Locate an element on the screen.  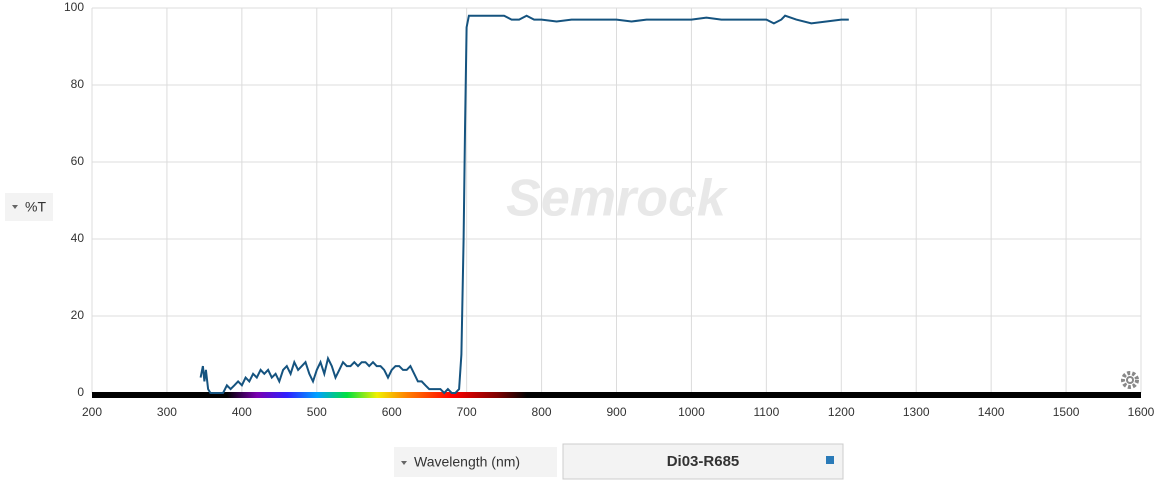
save-icon is located at coordinates (830, 460).